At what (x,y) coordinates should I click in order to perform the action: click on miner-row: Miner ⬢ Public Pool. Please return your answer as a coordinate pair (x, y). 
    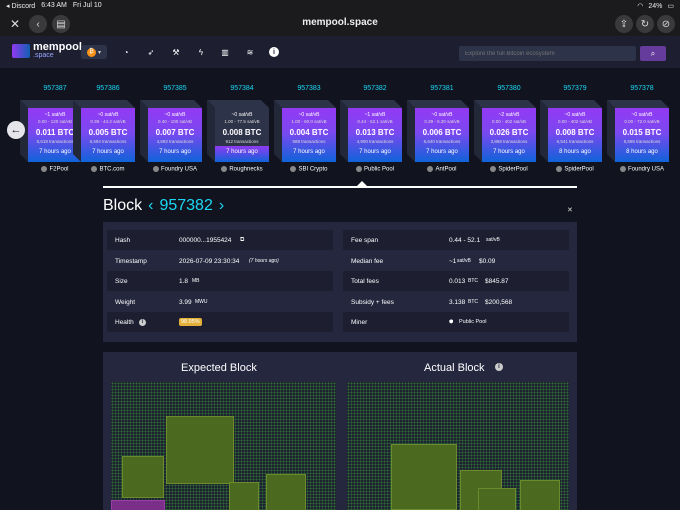
    Looking at the image, I should click on (454, 322).